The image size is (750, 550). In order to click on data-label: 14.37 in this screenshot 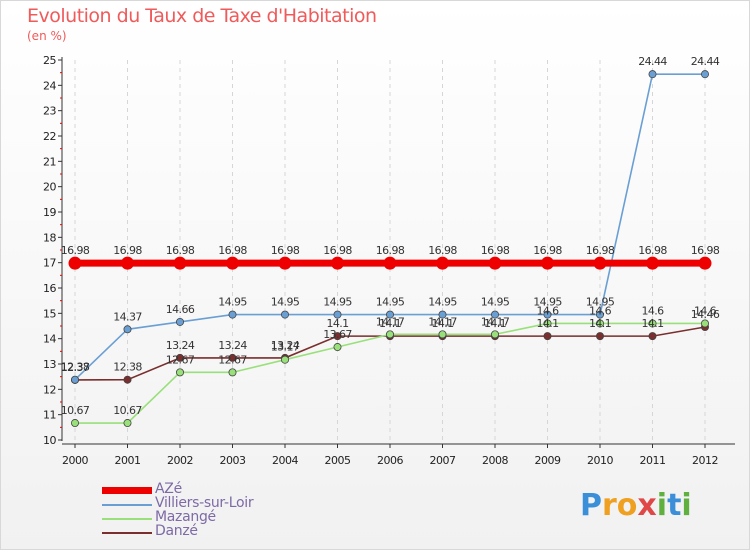, I will do `click(127, 316)`.